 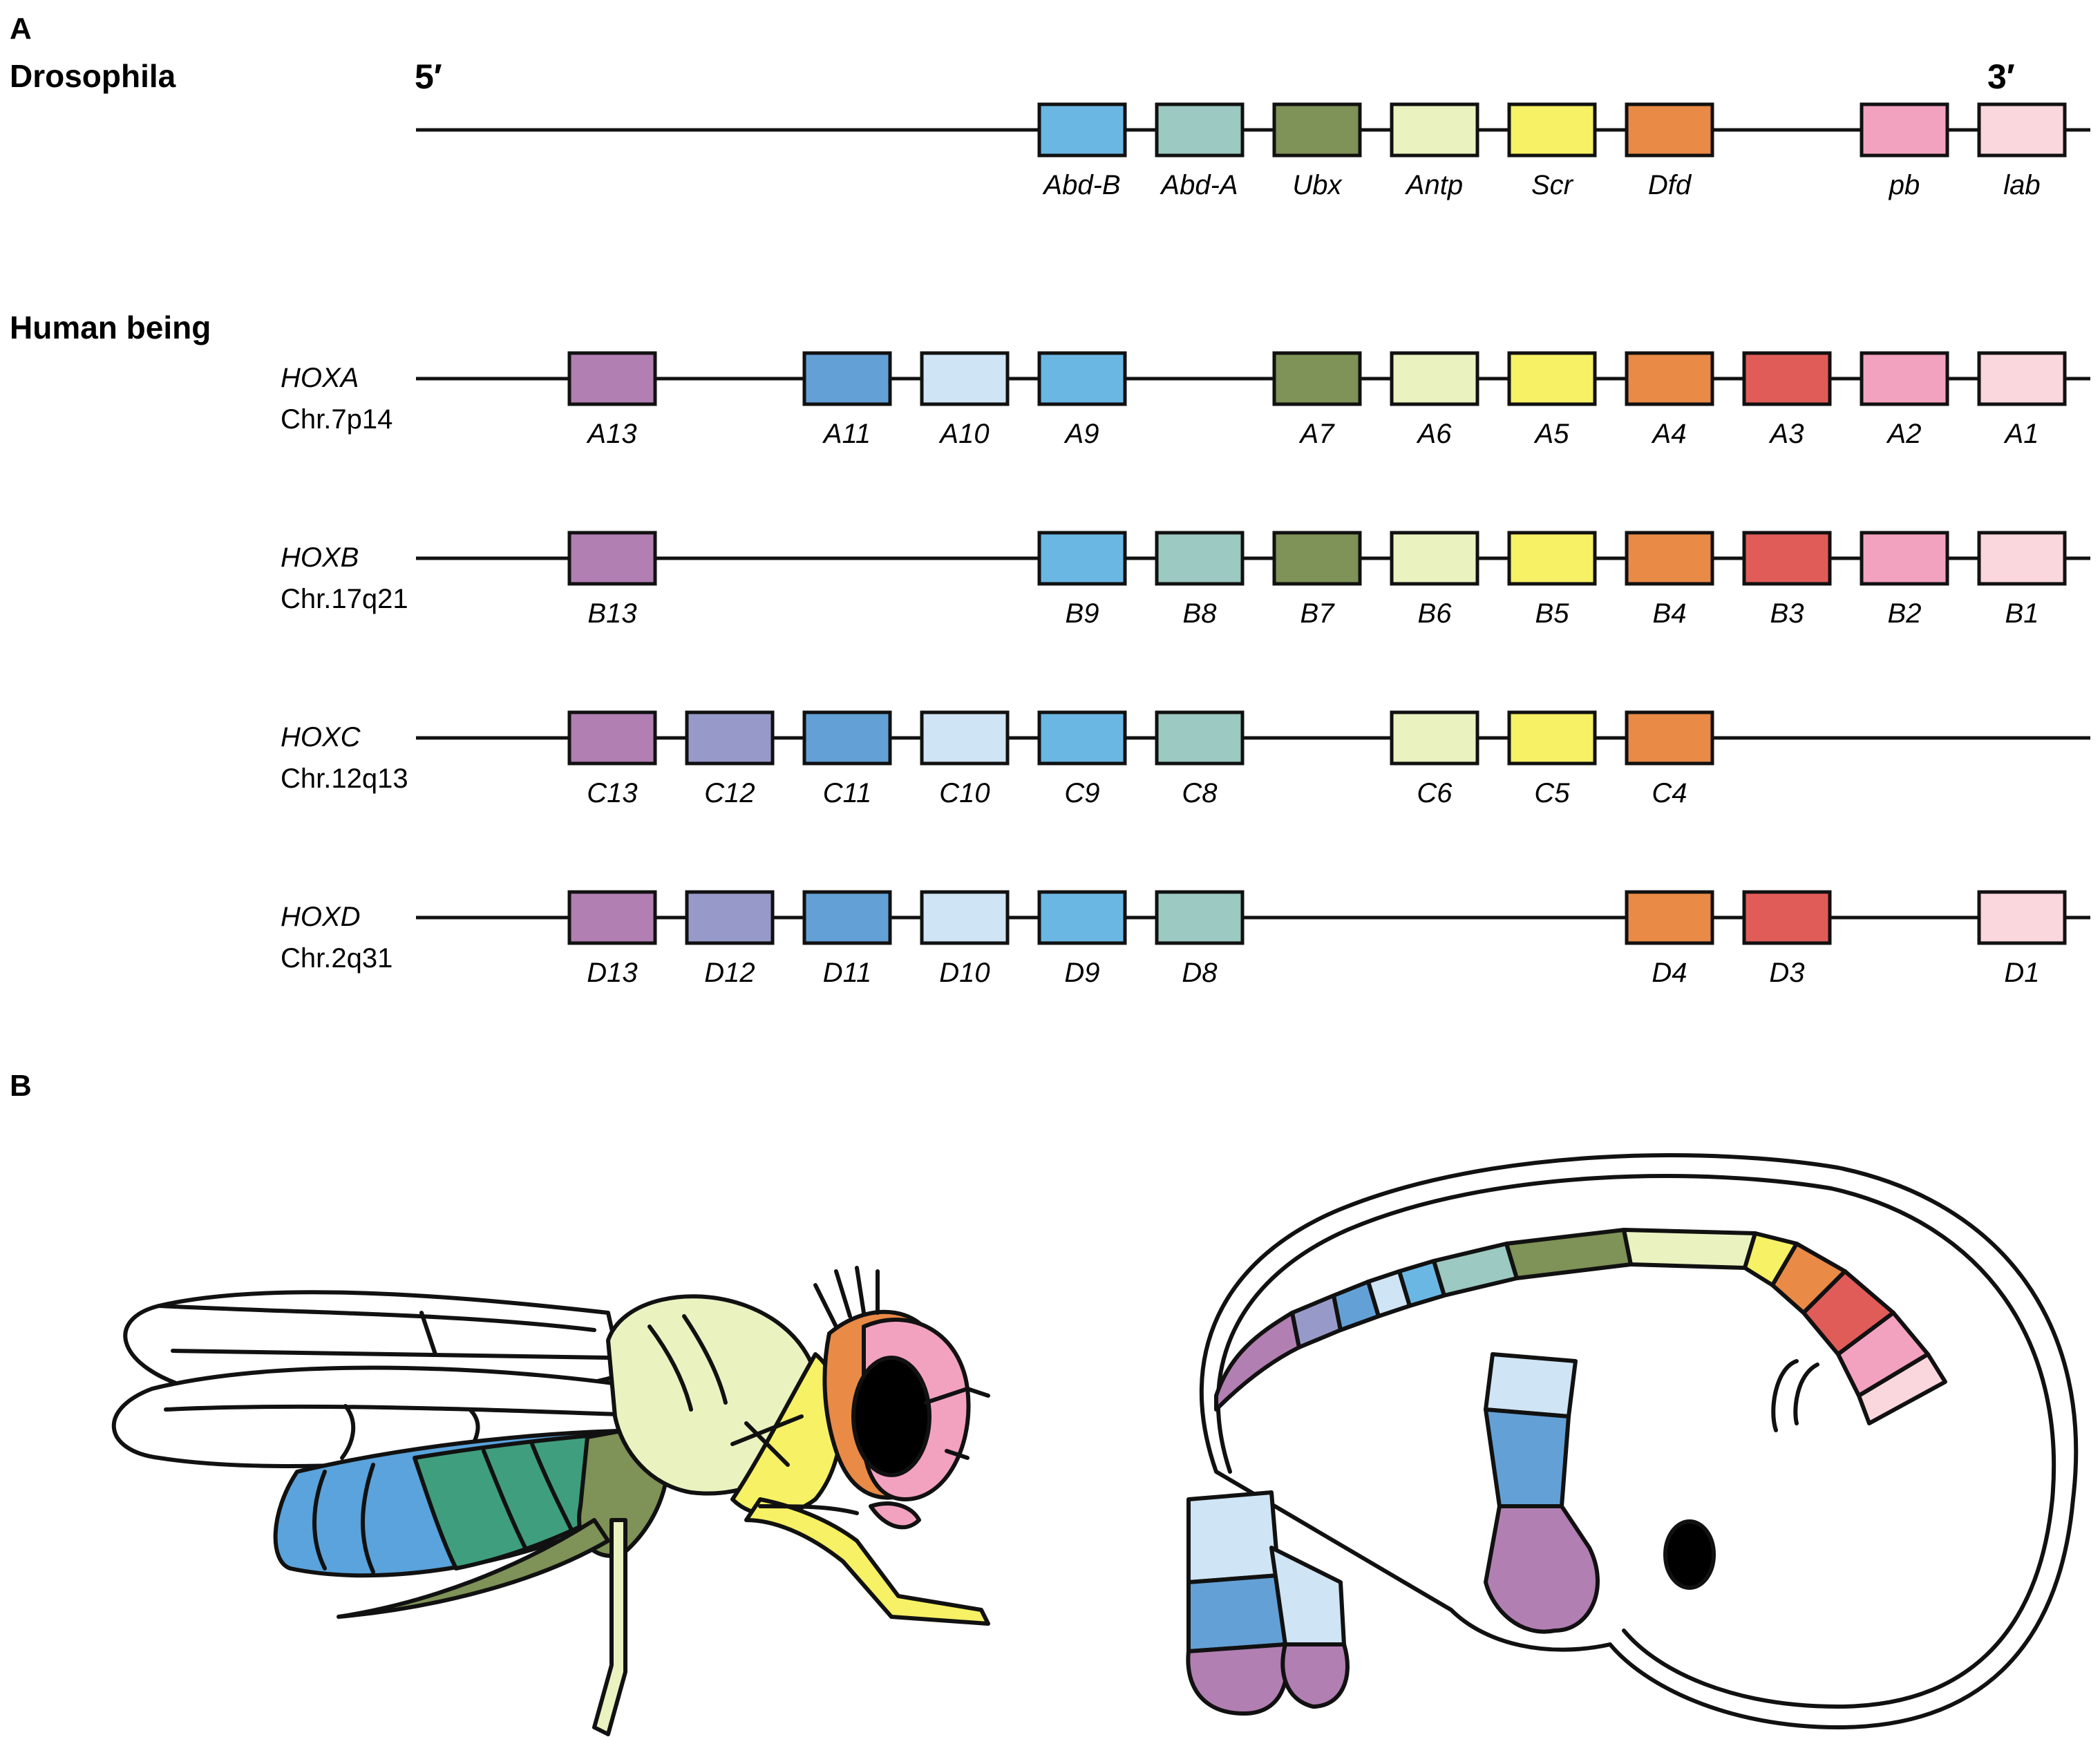 What do you see at coordinates (21, 1086) in the screenshot?
I see `panel-b-letter: B` at bounding box center [21, 1086].